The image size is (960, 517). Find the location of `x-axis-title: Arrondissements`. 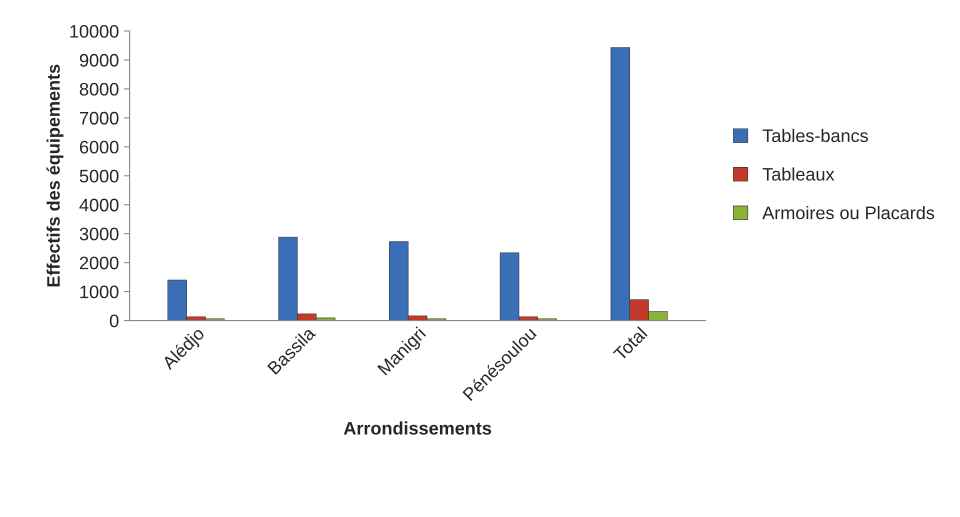

x-axis-title: Arrondissements is located at coordinates (418, 428).